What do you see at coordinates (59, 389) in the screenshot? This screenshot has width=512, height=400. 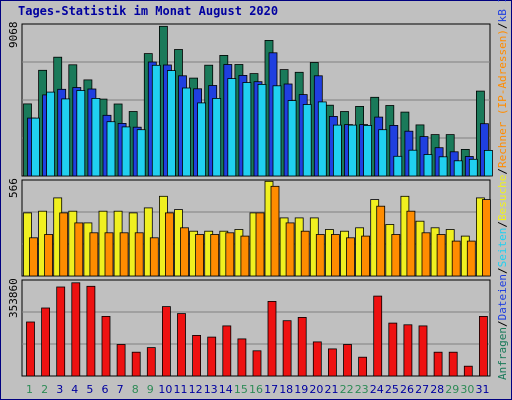 I see `day-label-3: 3` at bounding box center [59, 389].